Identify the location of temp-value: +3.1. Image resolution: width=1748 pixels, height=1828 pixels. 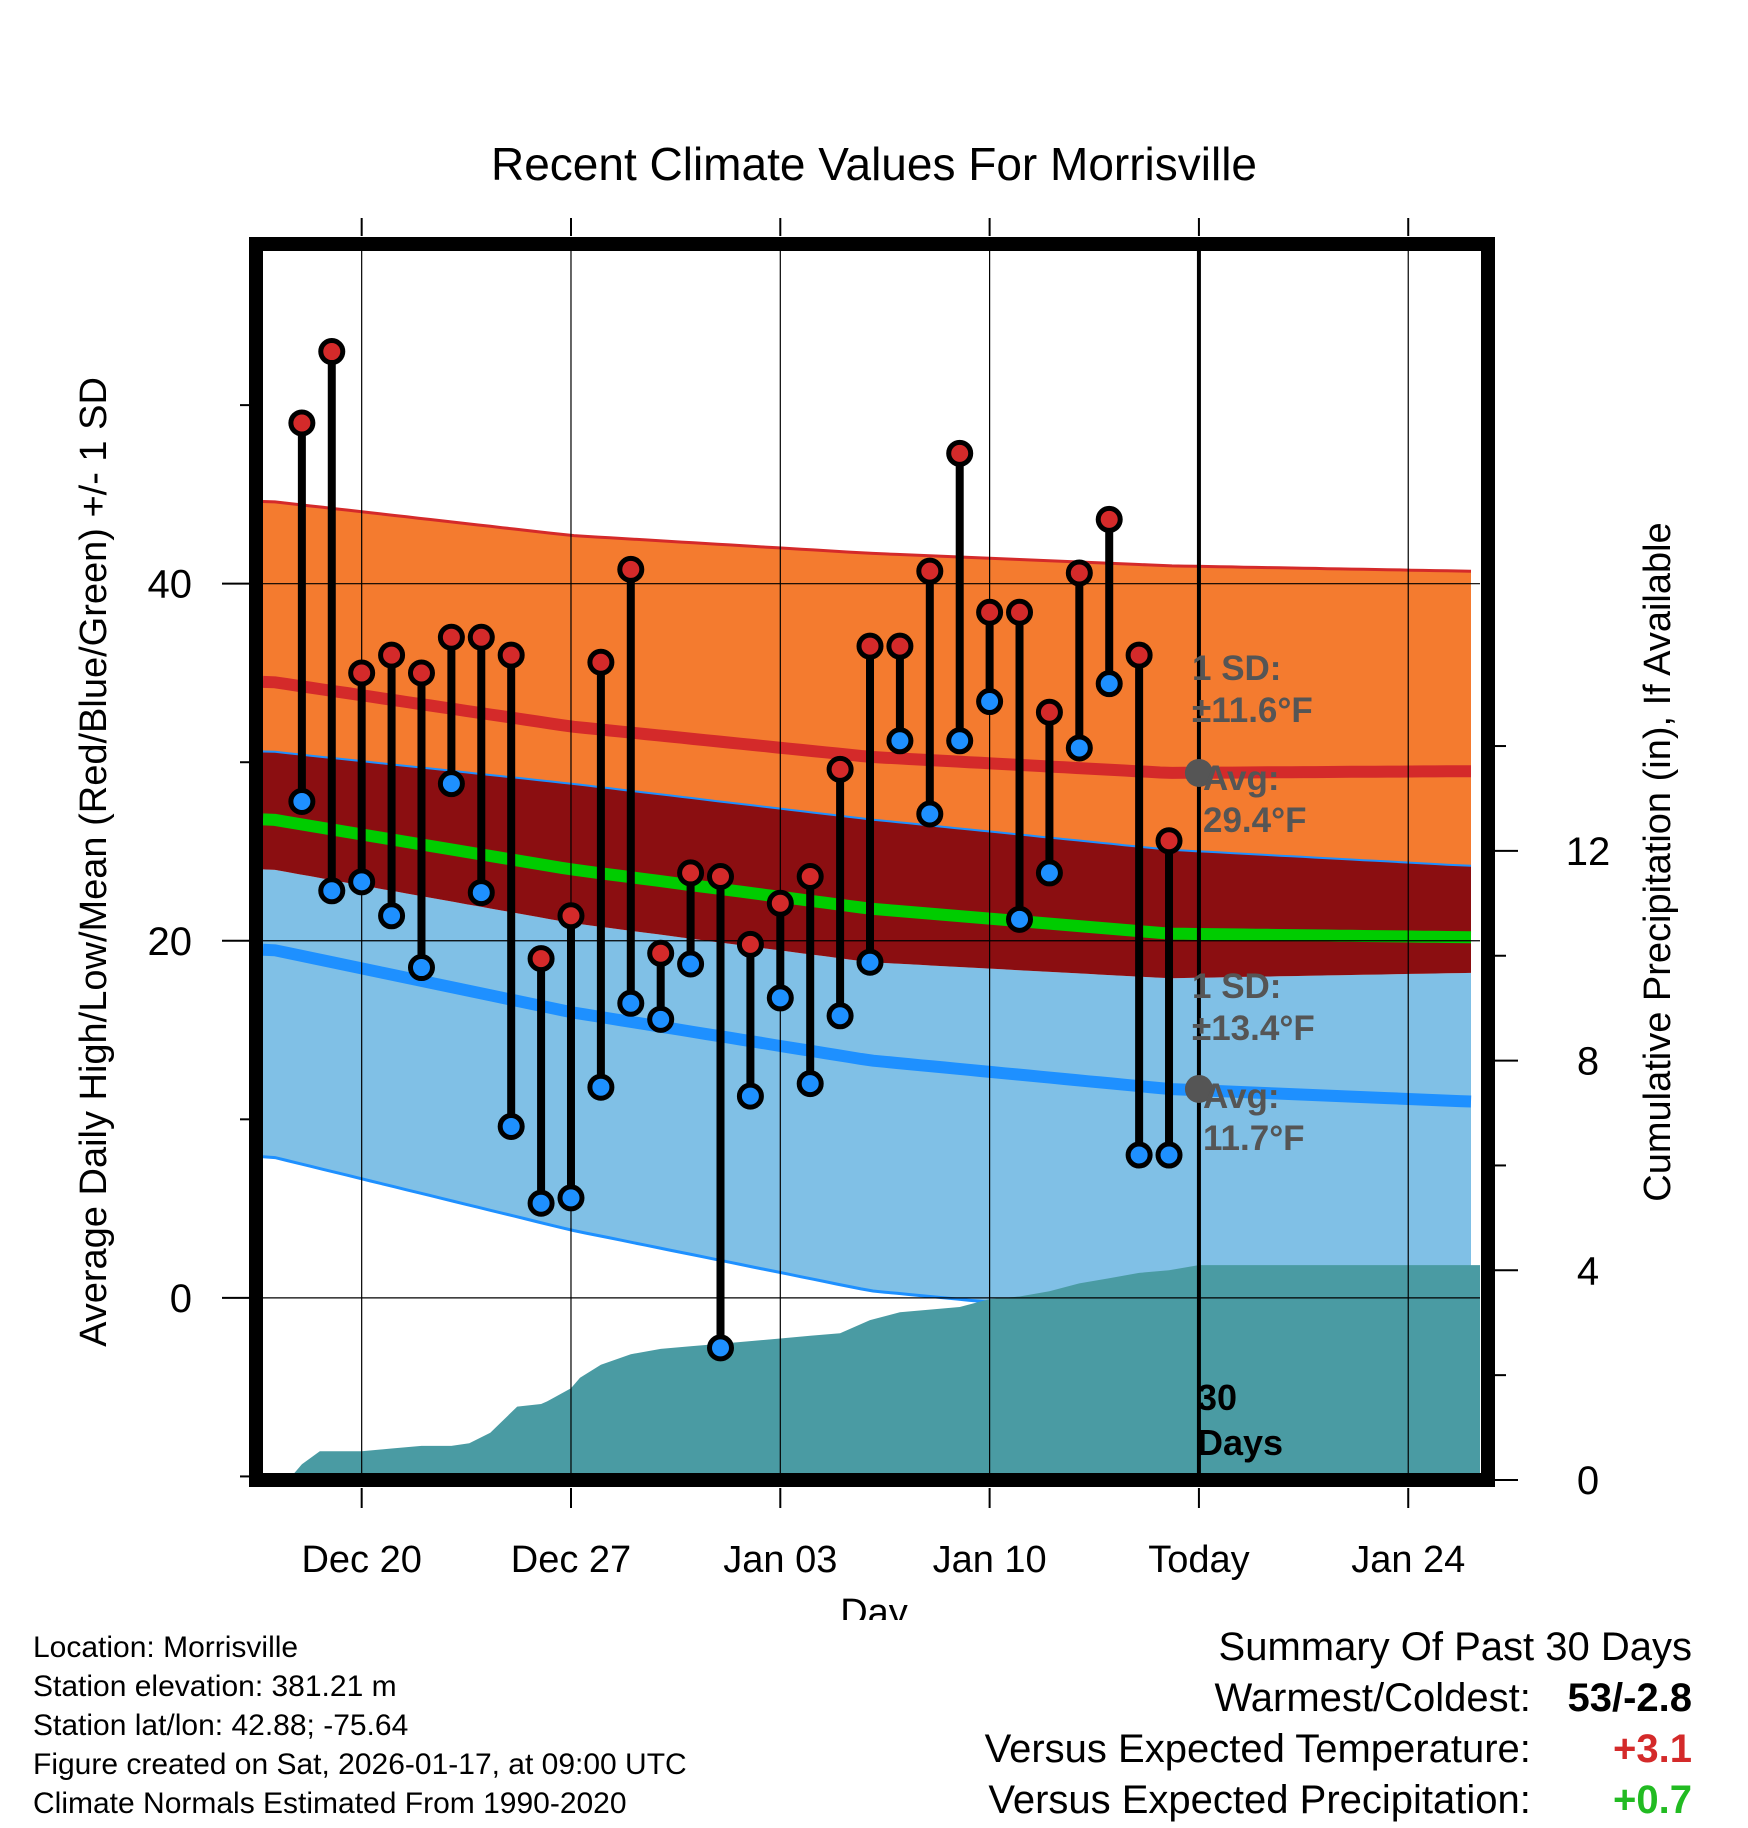
(1652, 1749).